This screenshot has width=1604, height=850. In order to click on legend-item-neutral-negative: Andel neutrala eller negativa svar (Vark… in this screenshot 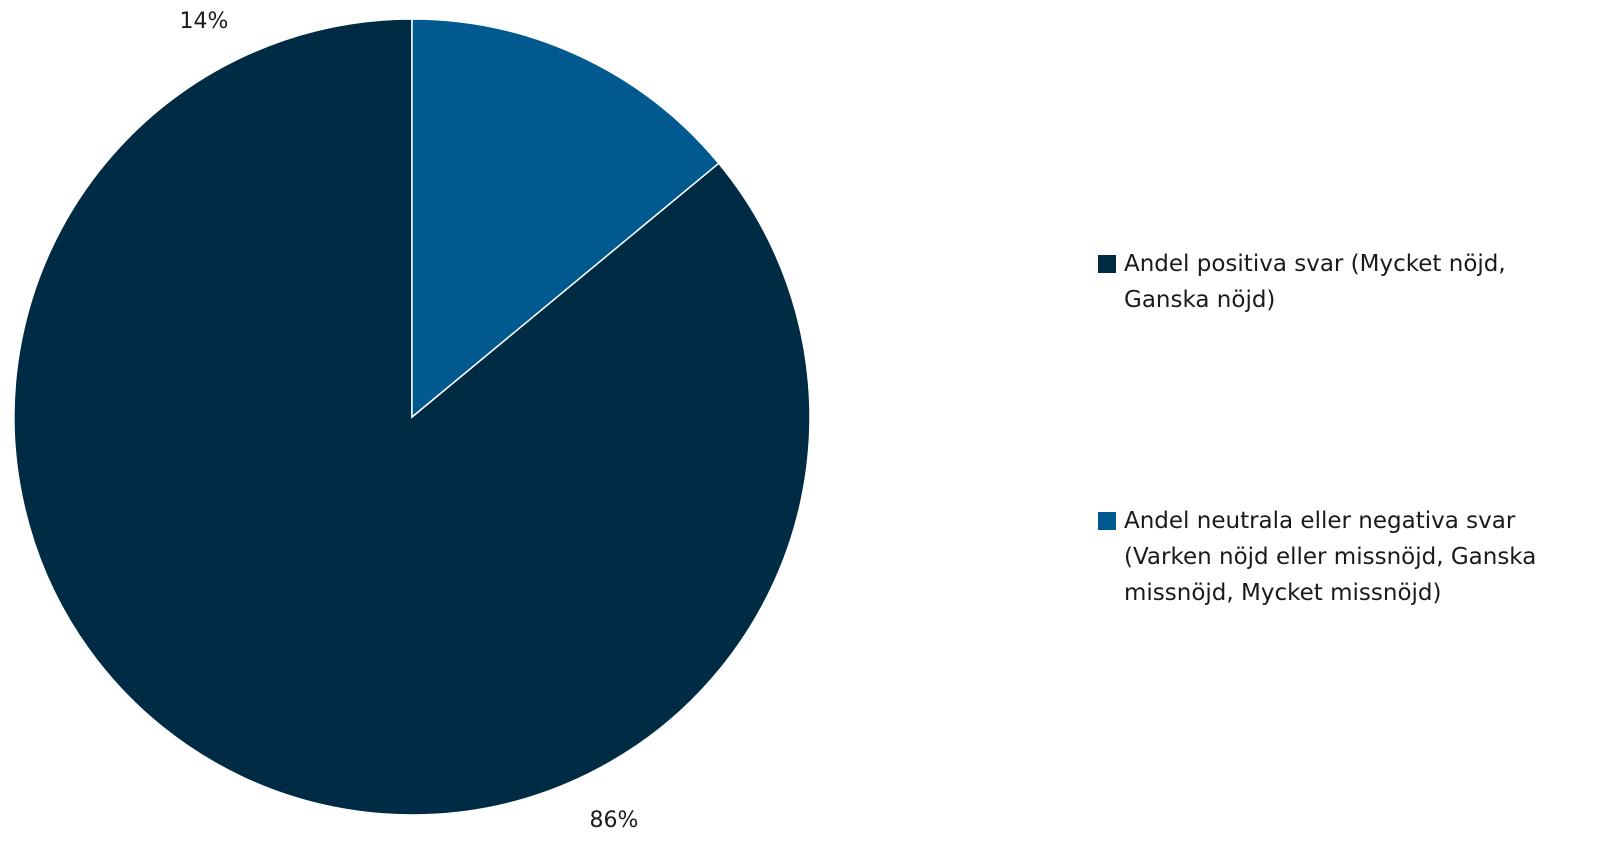, I will do `click(1351, 557)`.